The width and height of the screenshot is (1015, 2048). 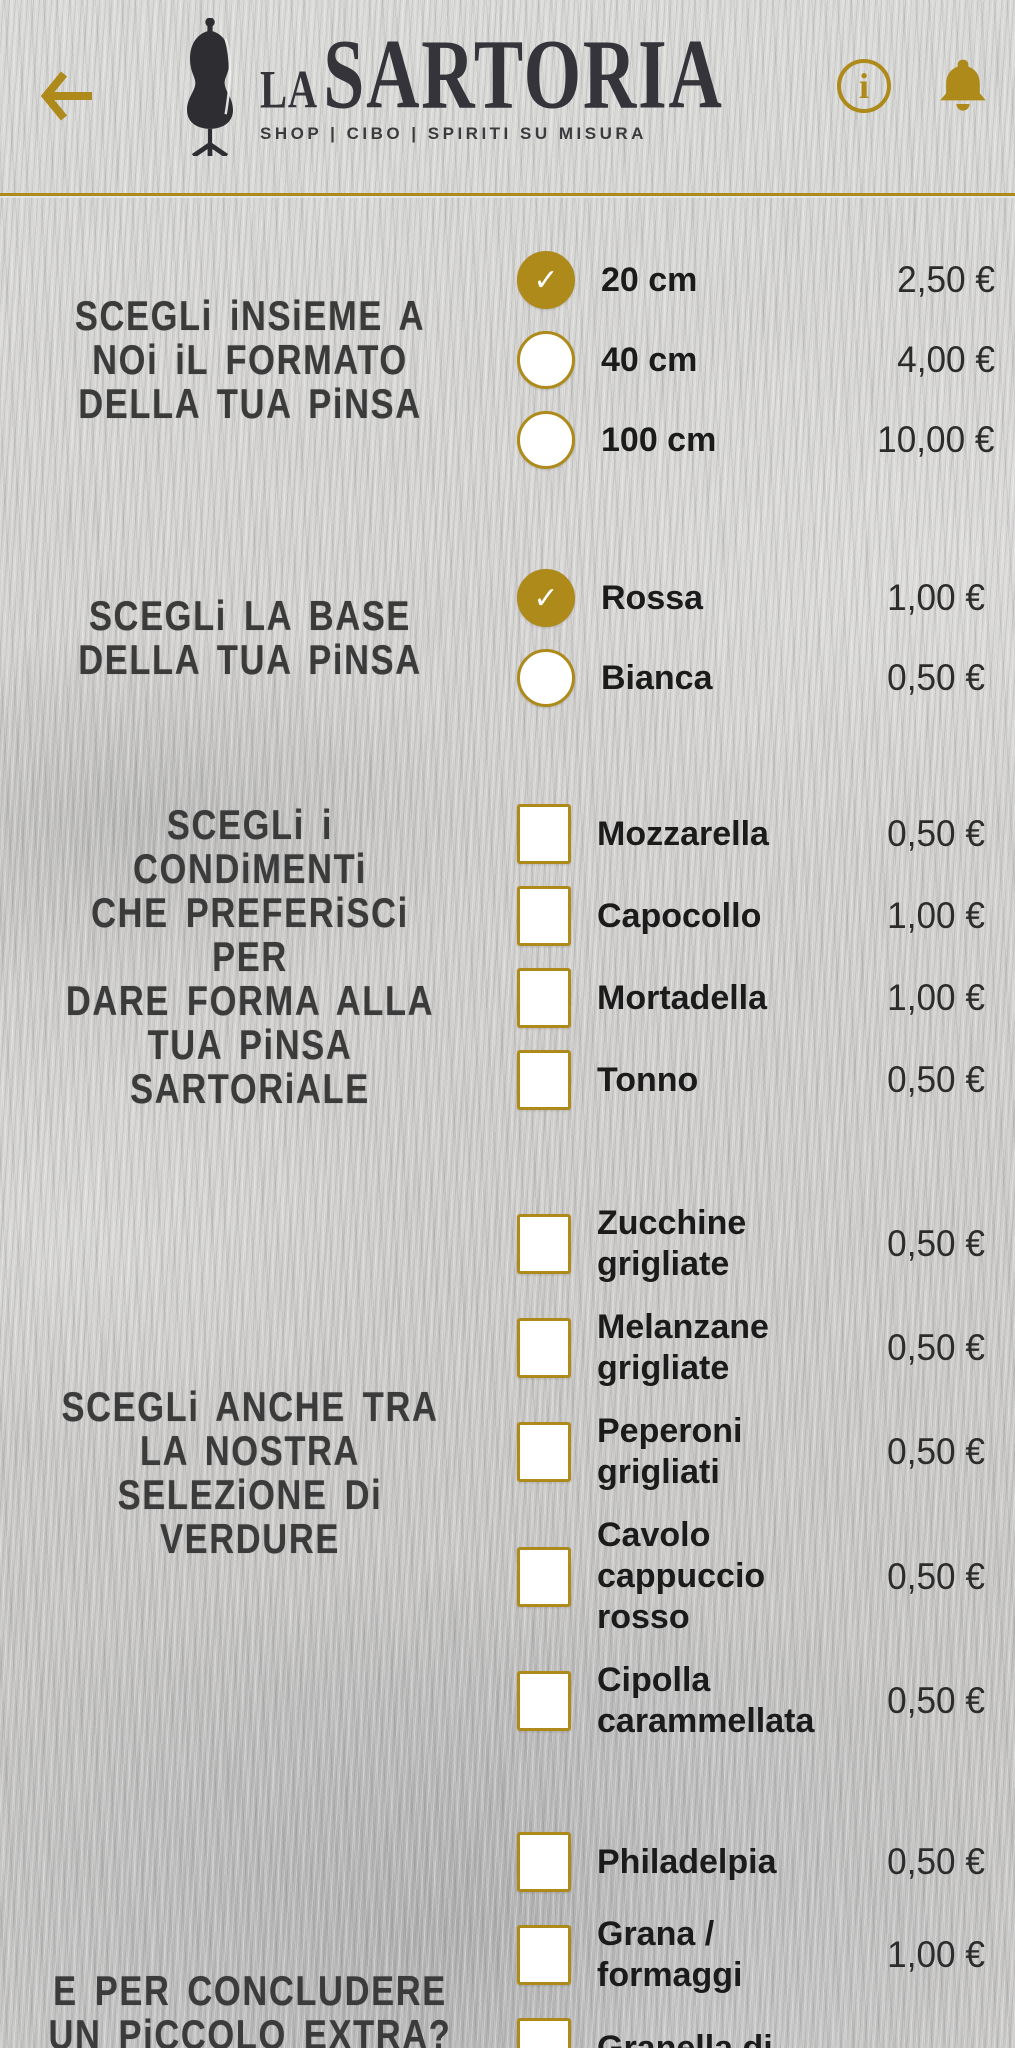 I want to click on radio-rossa: ✓, so click(x=546, y=598).